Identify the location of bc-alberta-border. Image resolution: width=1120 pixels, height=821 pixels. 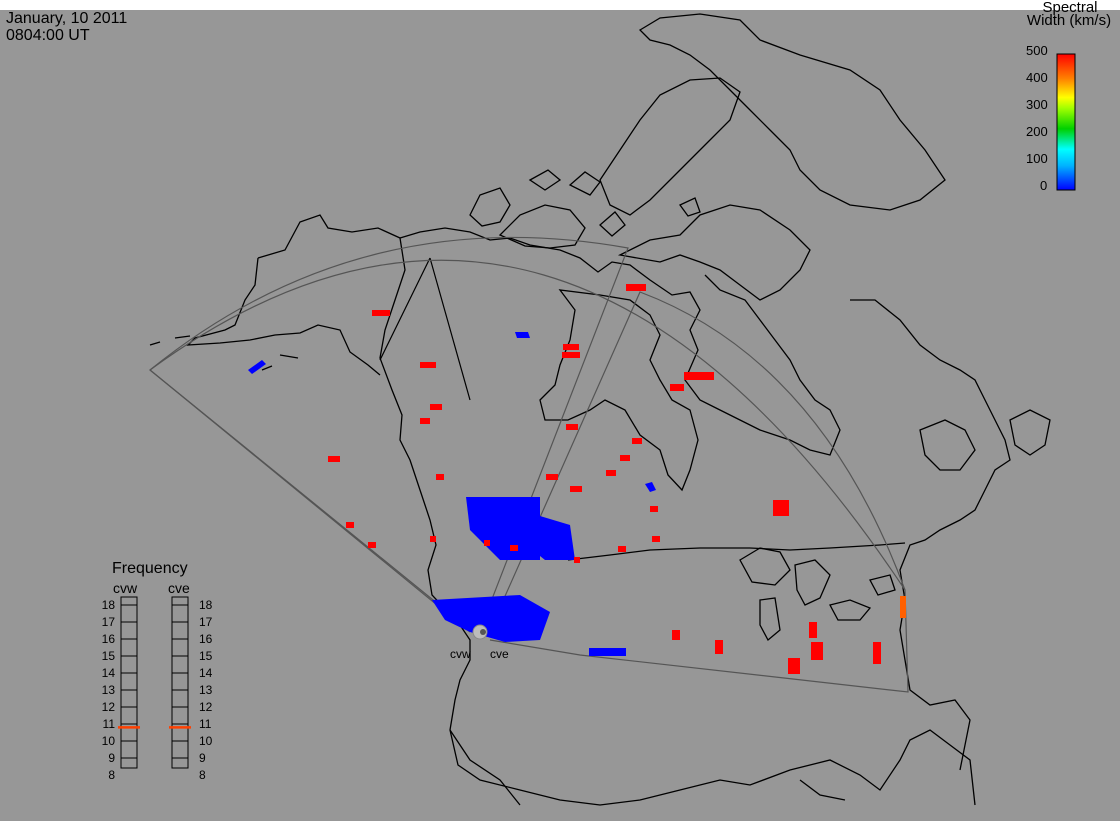
(450, 329).